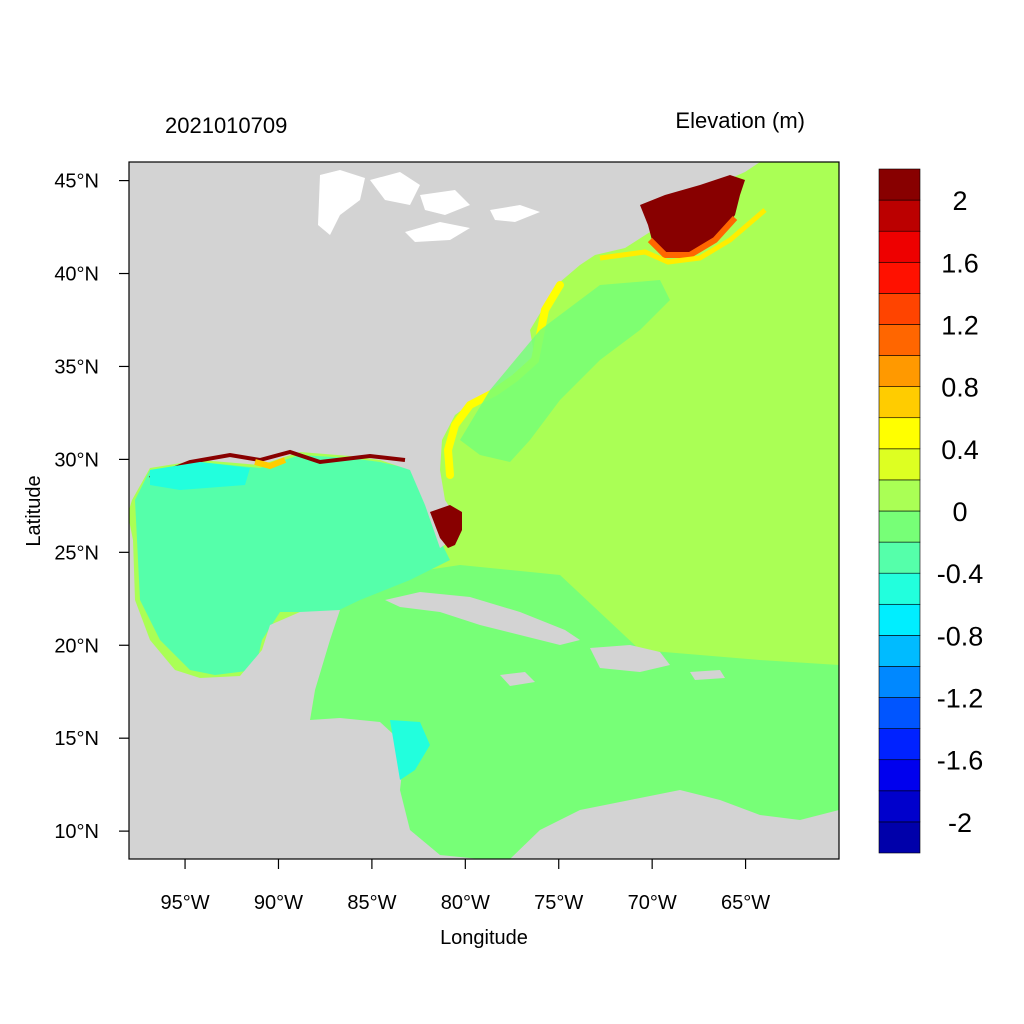 This screenshot has height=1024, width=1024. Describe the element at coordinates (226, 125) in the screenshot. I see `left-title: 2021010709` at that location.